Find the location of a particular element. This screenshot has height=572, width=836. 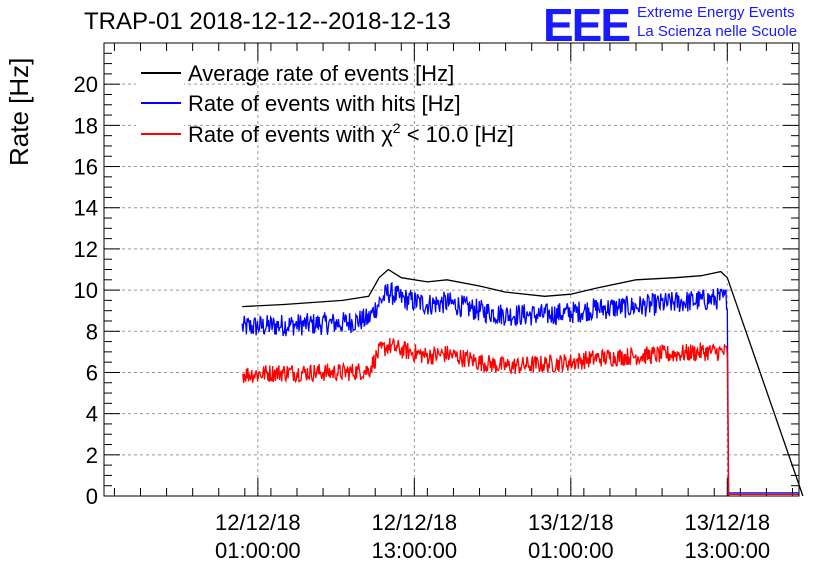

legend-label-0: Average rate of events [Hz] is located at coordinates (321, 73).